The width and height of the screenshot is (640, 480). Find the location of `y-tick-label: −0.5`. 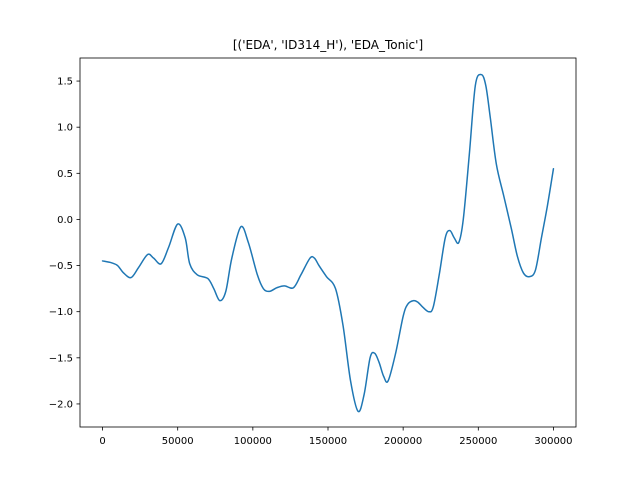

y-tick-label: −0.5 is located at coordinates (61, 266).